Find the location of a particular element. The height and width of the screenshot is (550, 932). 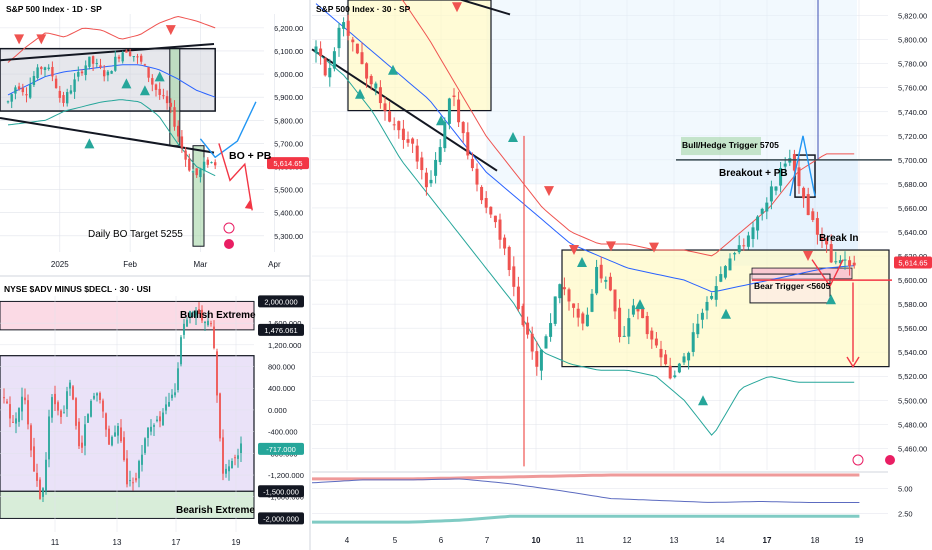

intraday-price-badge-label: 5,614.65 is located at coordinates (912, 262).